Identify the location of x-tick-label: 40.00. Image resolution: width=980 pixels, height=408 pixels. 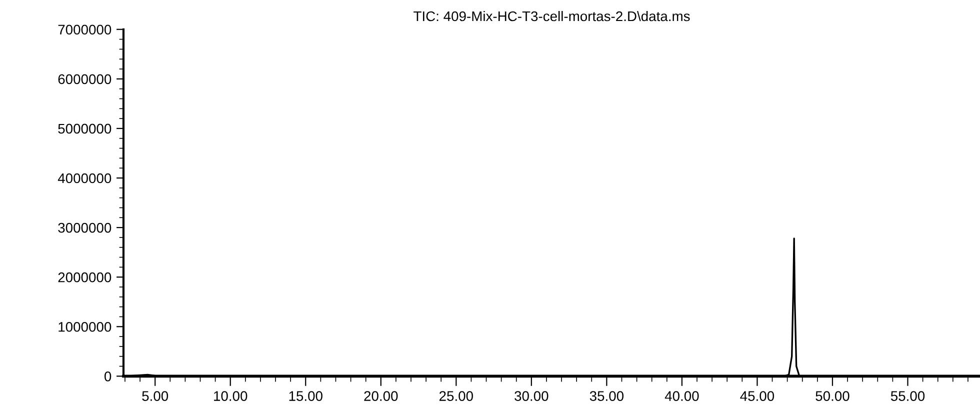
(681, 396).